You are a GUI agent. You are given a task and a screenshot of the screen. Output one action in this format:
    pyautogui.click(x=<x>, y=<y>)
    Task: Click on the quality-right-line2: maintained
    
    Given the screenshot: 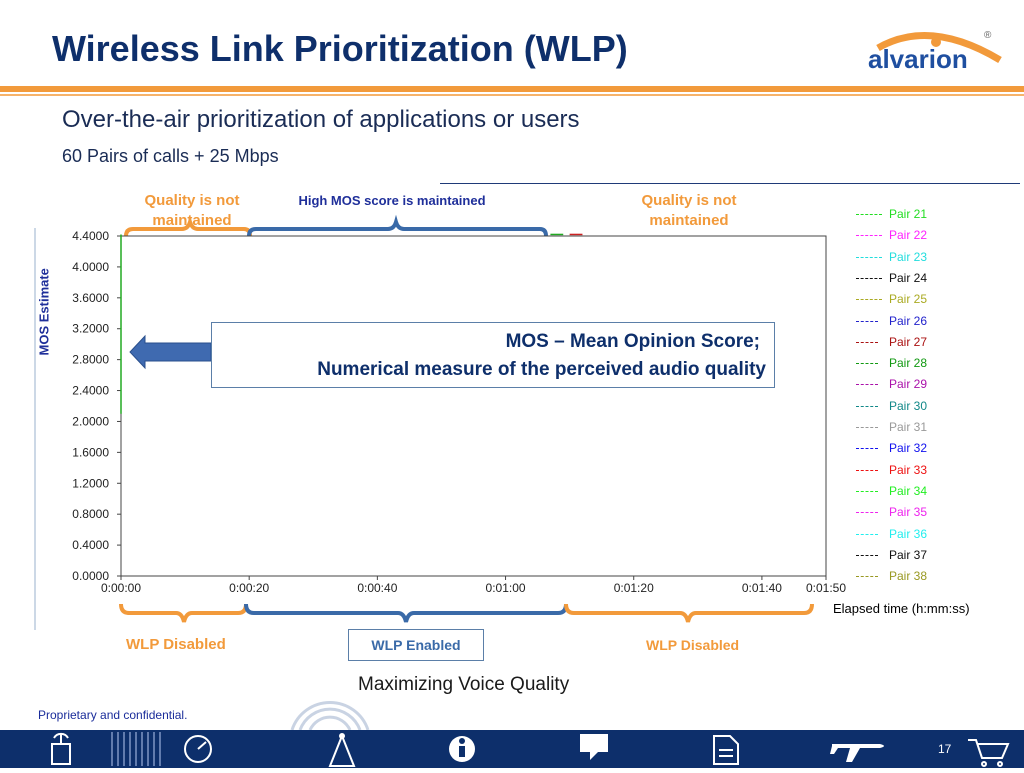 What is the action you would take?
    pyautogui.click(x=689, y=220)
    